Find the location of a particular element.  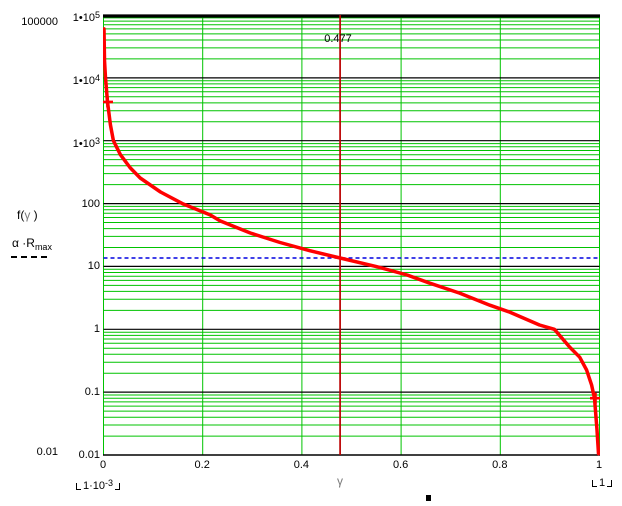

x-tick-label: 1 is located at coordinates (599, 465).